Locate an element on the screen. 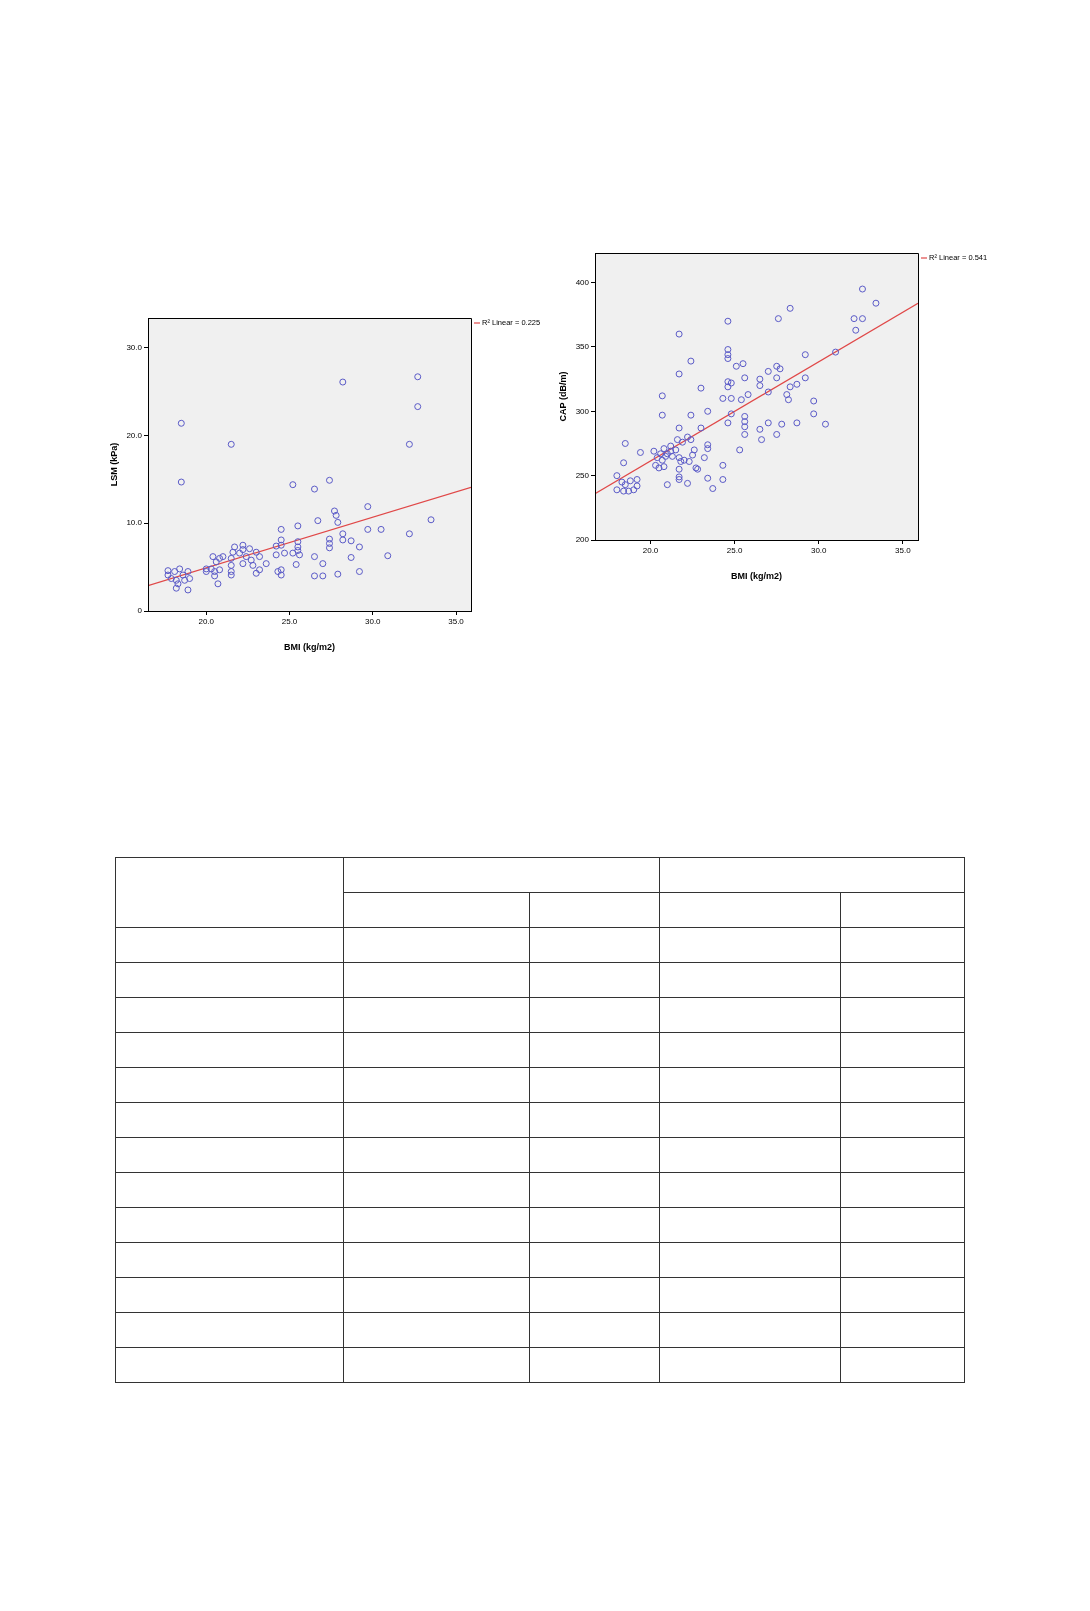 Image resolution: width=1090 pixels, height=1611 pixels. y-tick-label: 300 is located at coordinates (582, 411).